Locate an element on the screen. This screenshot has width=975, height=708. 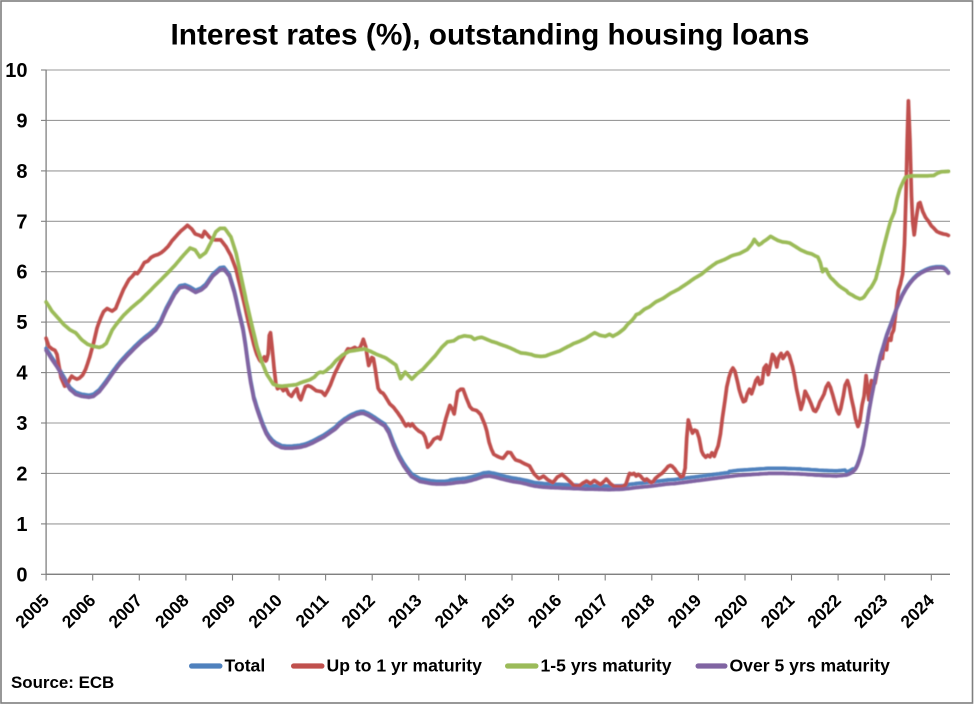
svg-text: 3 is located at coordinates (21, 424).